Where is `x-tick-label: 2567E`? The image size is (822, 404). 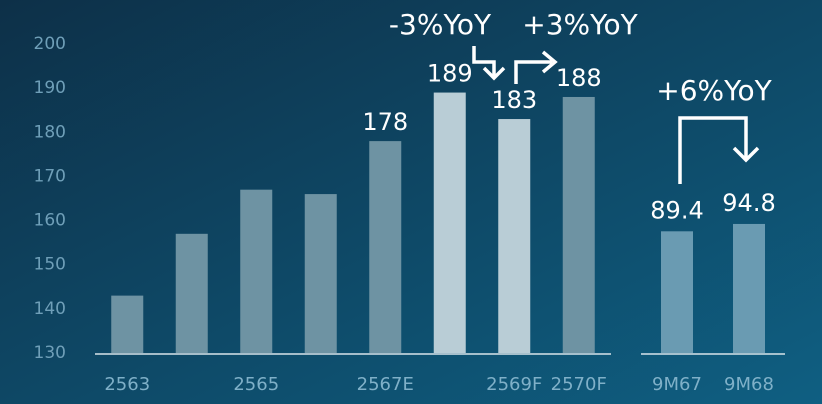 x-tick-label: 2567E is located at coordinates (385, 384).